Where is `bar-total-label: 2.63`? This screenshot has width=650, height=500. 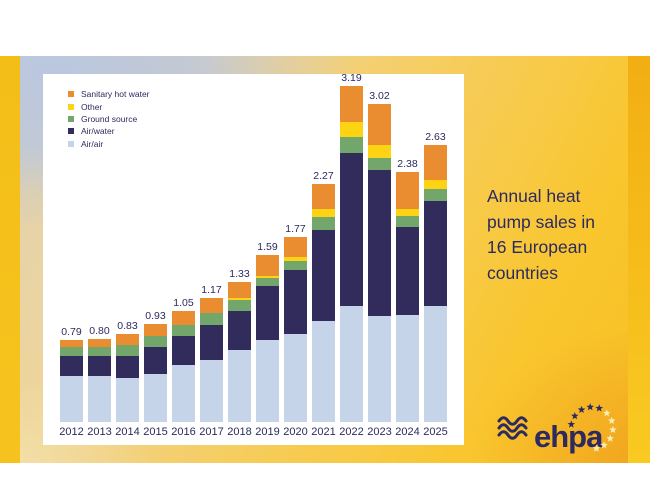 bar-total-label: 2.63 is located at coordinates (435, 137).